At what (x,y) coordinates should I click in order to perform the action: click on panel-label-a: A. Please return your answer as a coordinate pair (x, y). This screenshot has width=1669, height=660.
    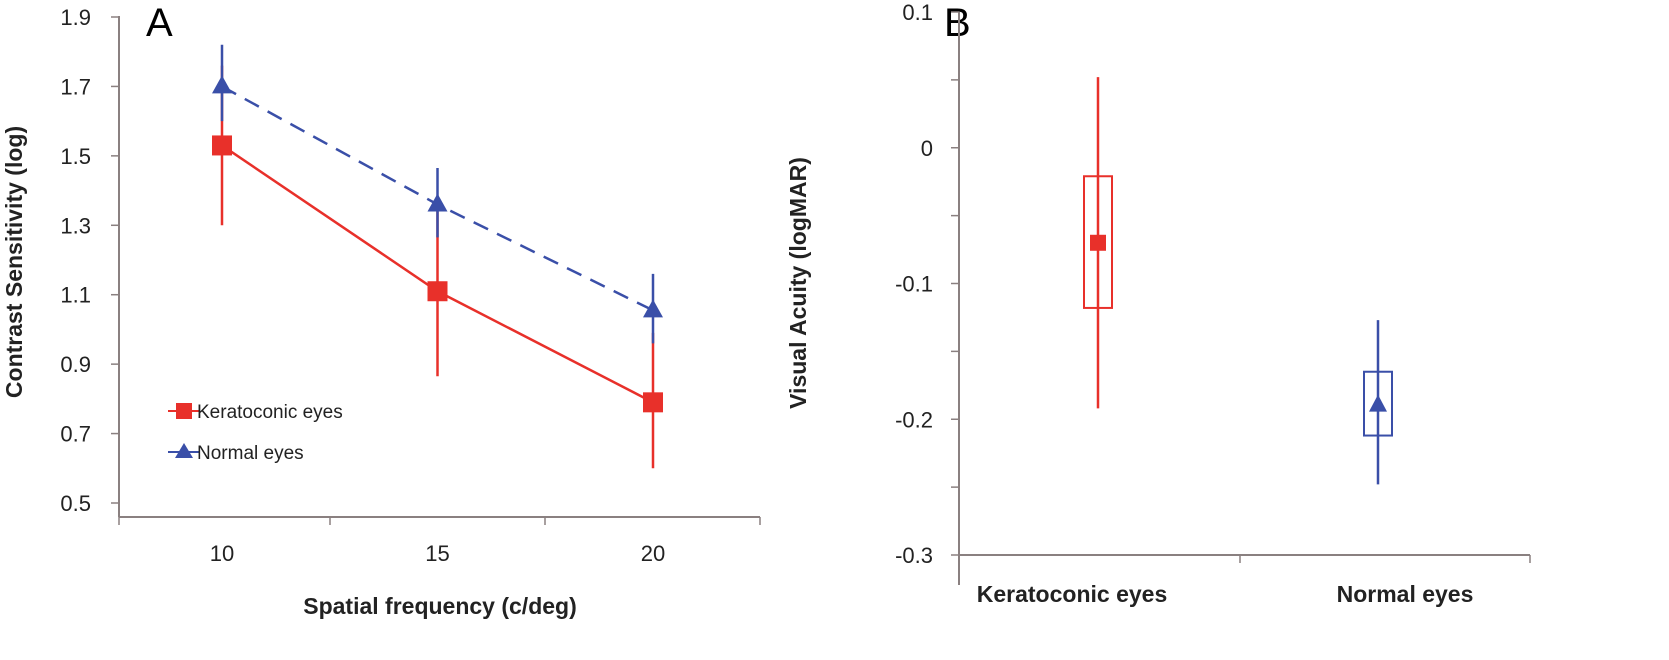
    Looking at the image, I should click on (159, 23).